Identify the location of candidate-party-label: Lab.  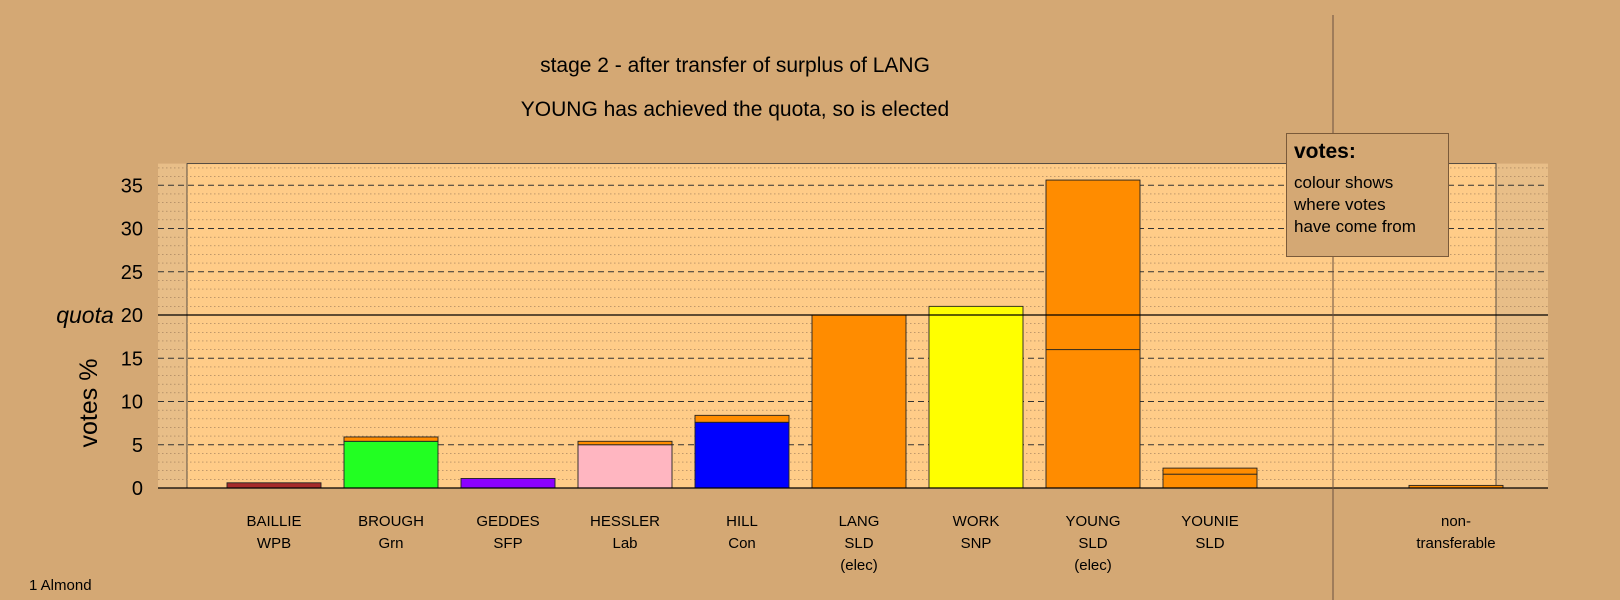
(624, 543).